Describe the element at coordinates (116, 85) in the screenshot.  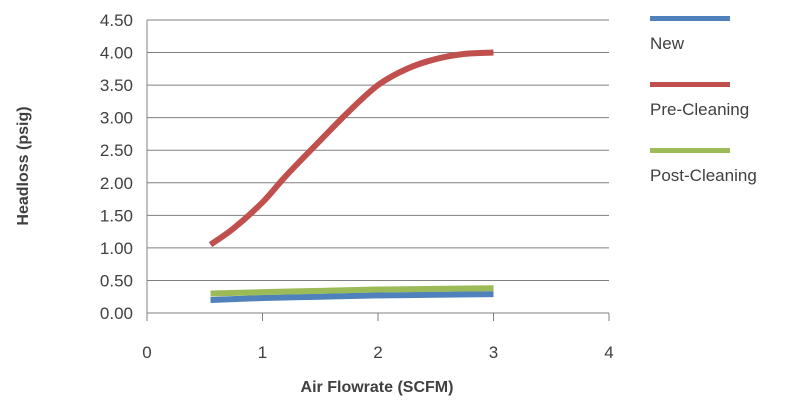
I see `y-tick-label: 3.50` at that location.